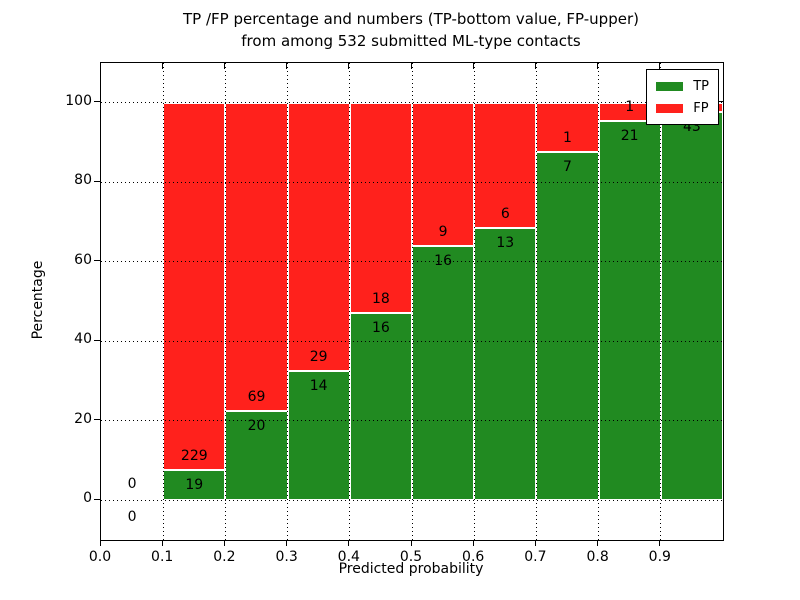 This screenshot has height=600, width=800. What do you see at coordinates (701, 86) in the screenshot?
I see `legend-label-tp: TP` at bounding box center [701, 86].